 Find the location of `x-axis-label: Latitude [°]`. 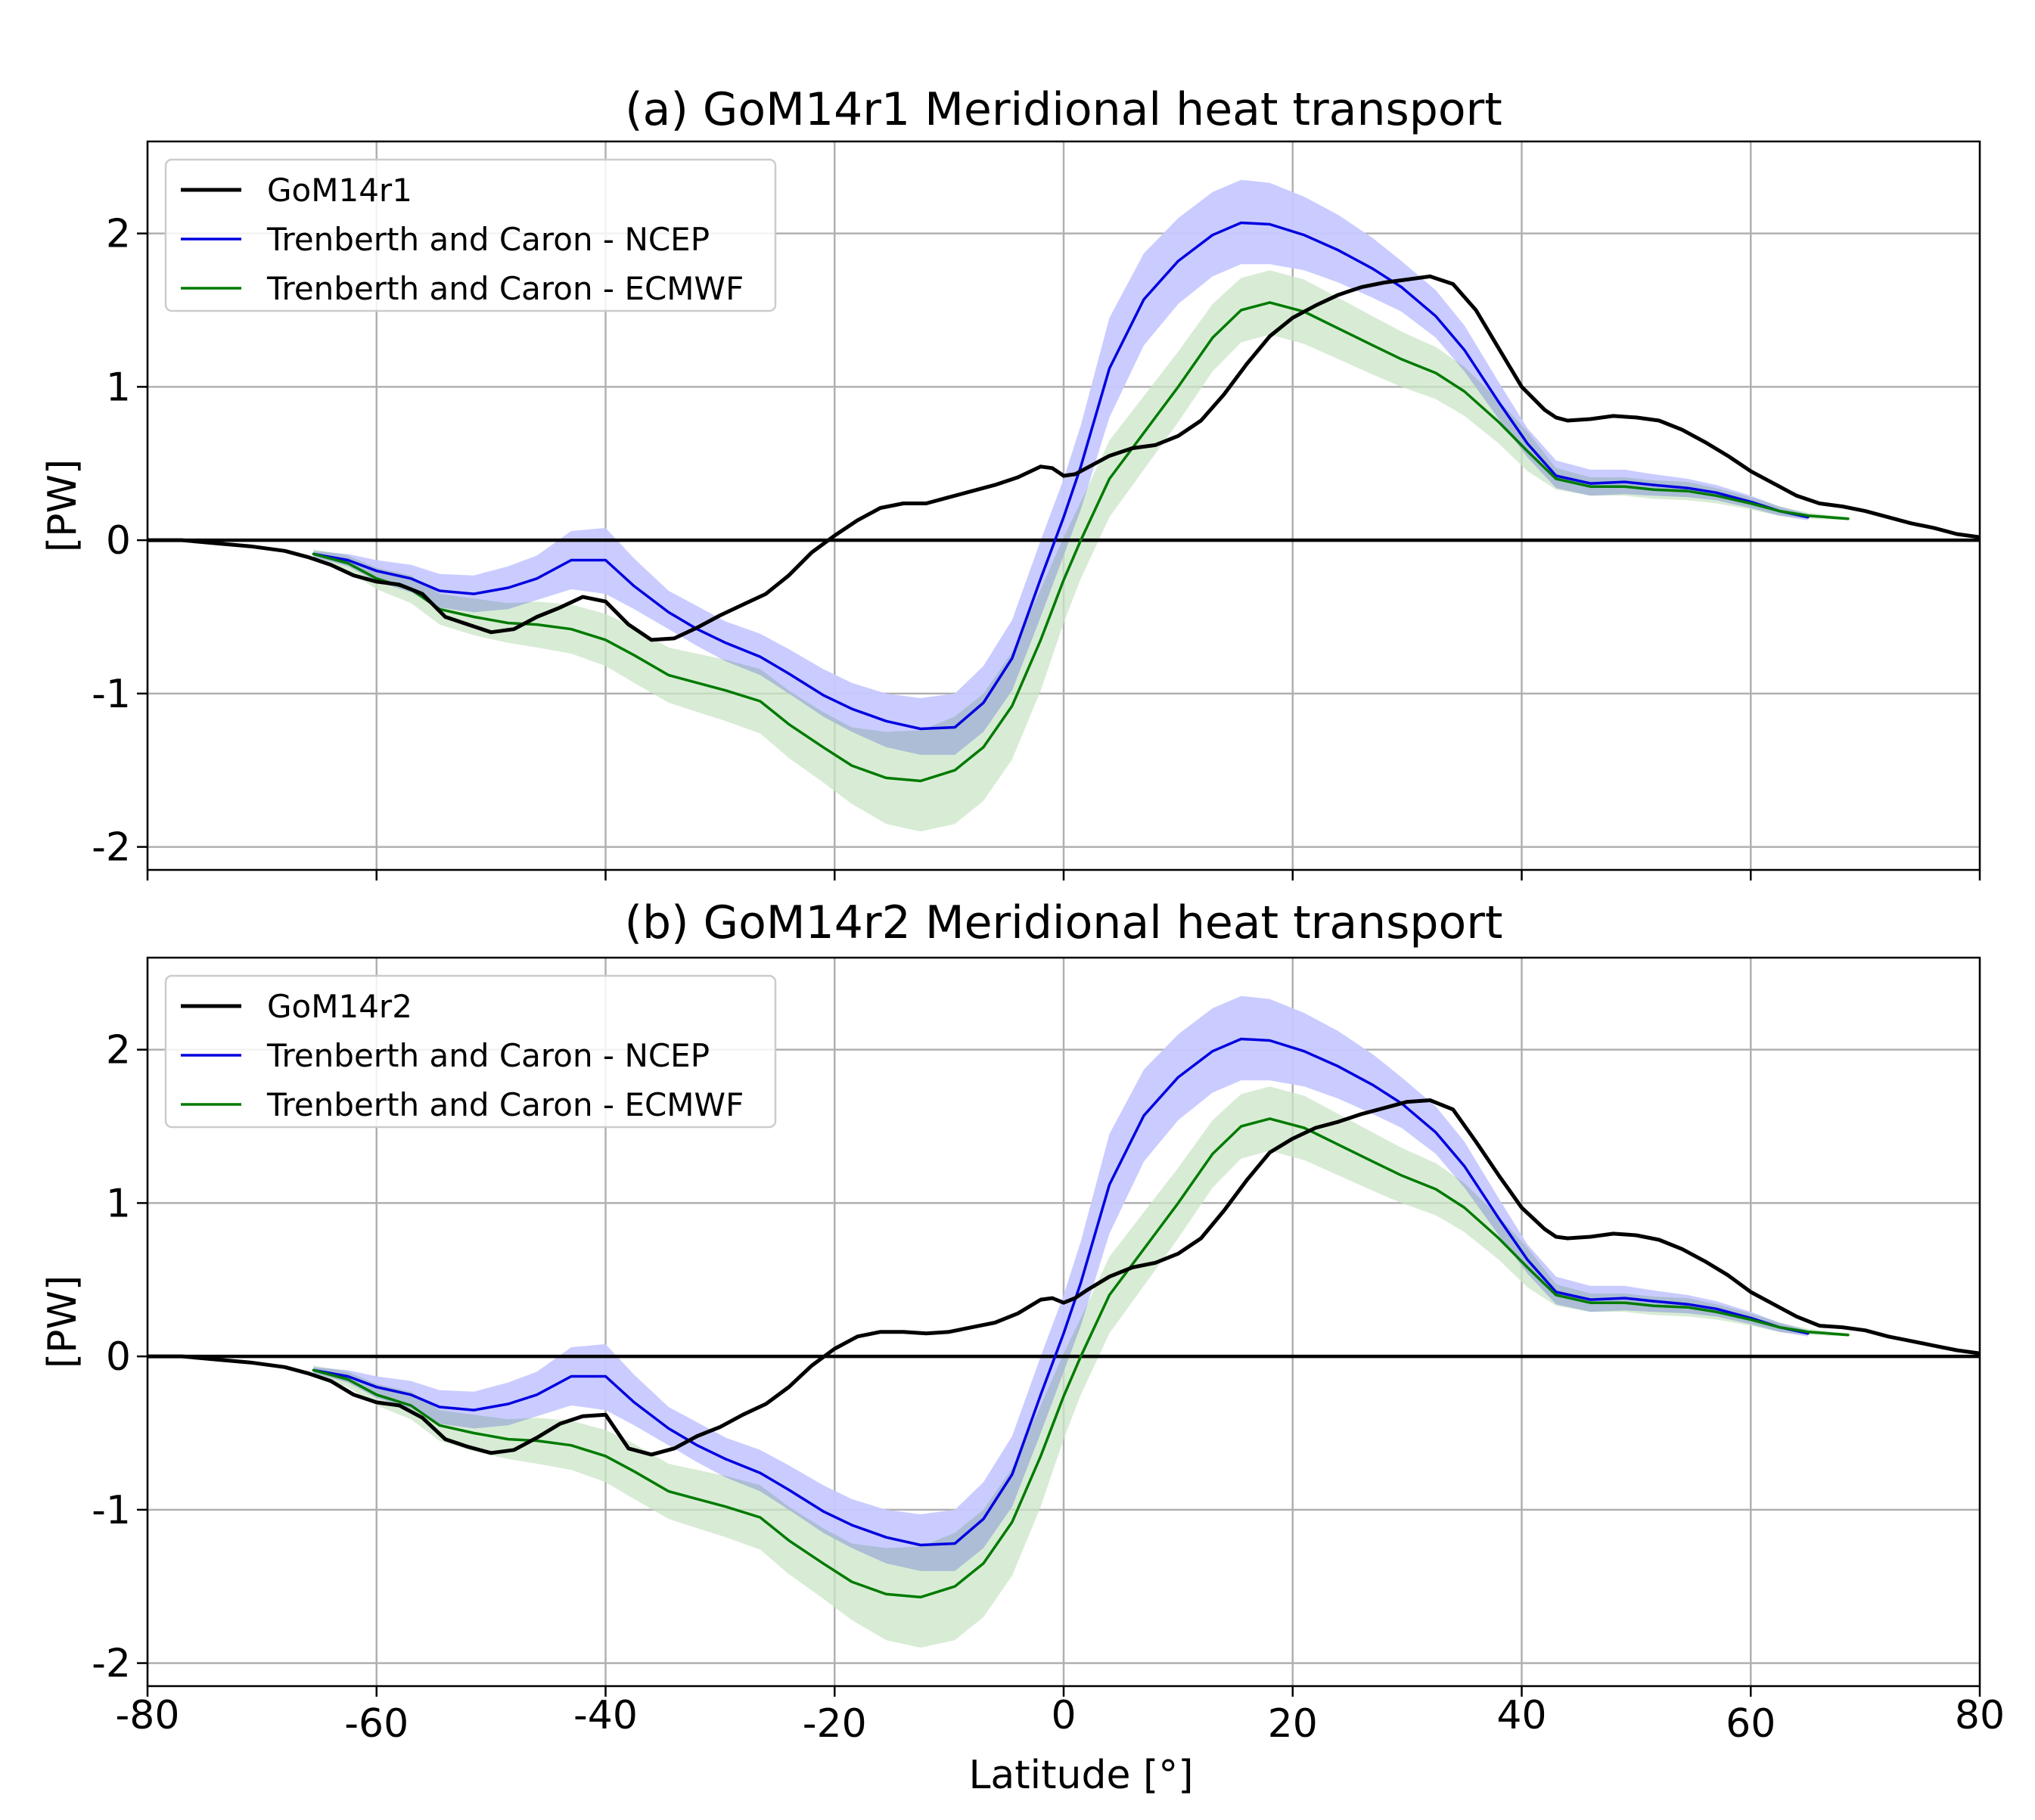

x-axis-label: Latitude [°] is located at coordinates (1080, 1775).